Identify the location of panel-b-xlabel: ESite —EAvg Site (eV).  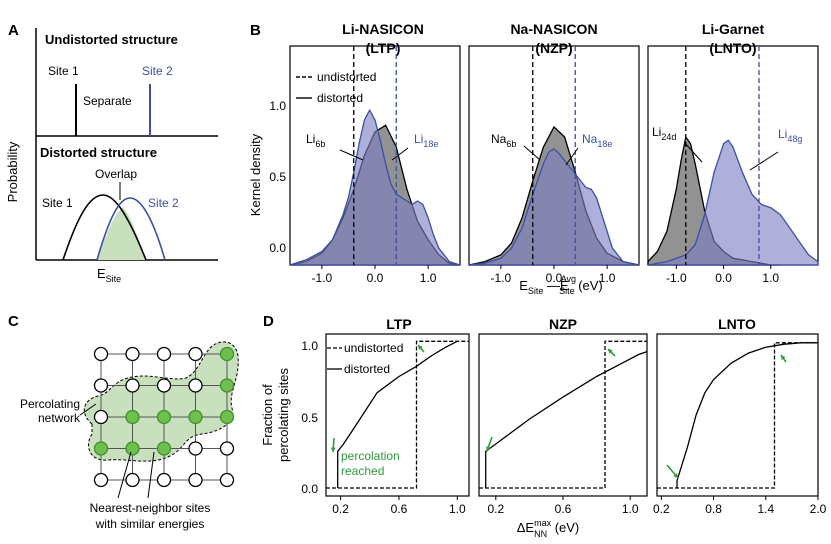
(561, 285).